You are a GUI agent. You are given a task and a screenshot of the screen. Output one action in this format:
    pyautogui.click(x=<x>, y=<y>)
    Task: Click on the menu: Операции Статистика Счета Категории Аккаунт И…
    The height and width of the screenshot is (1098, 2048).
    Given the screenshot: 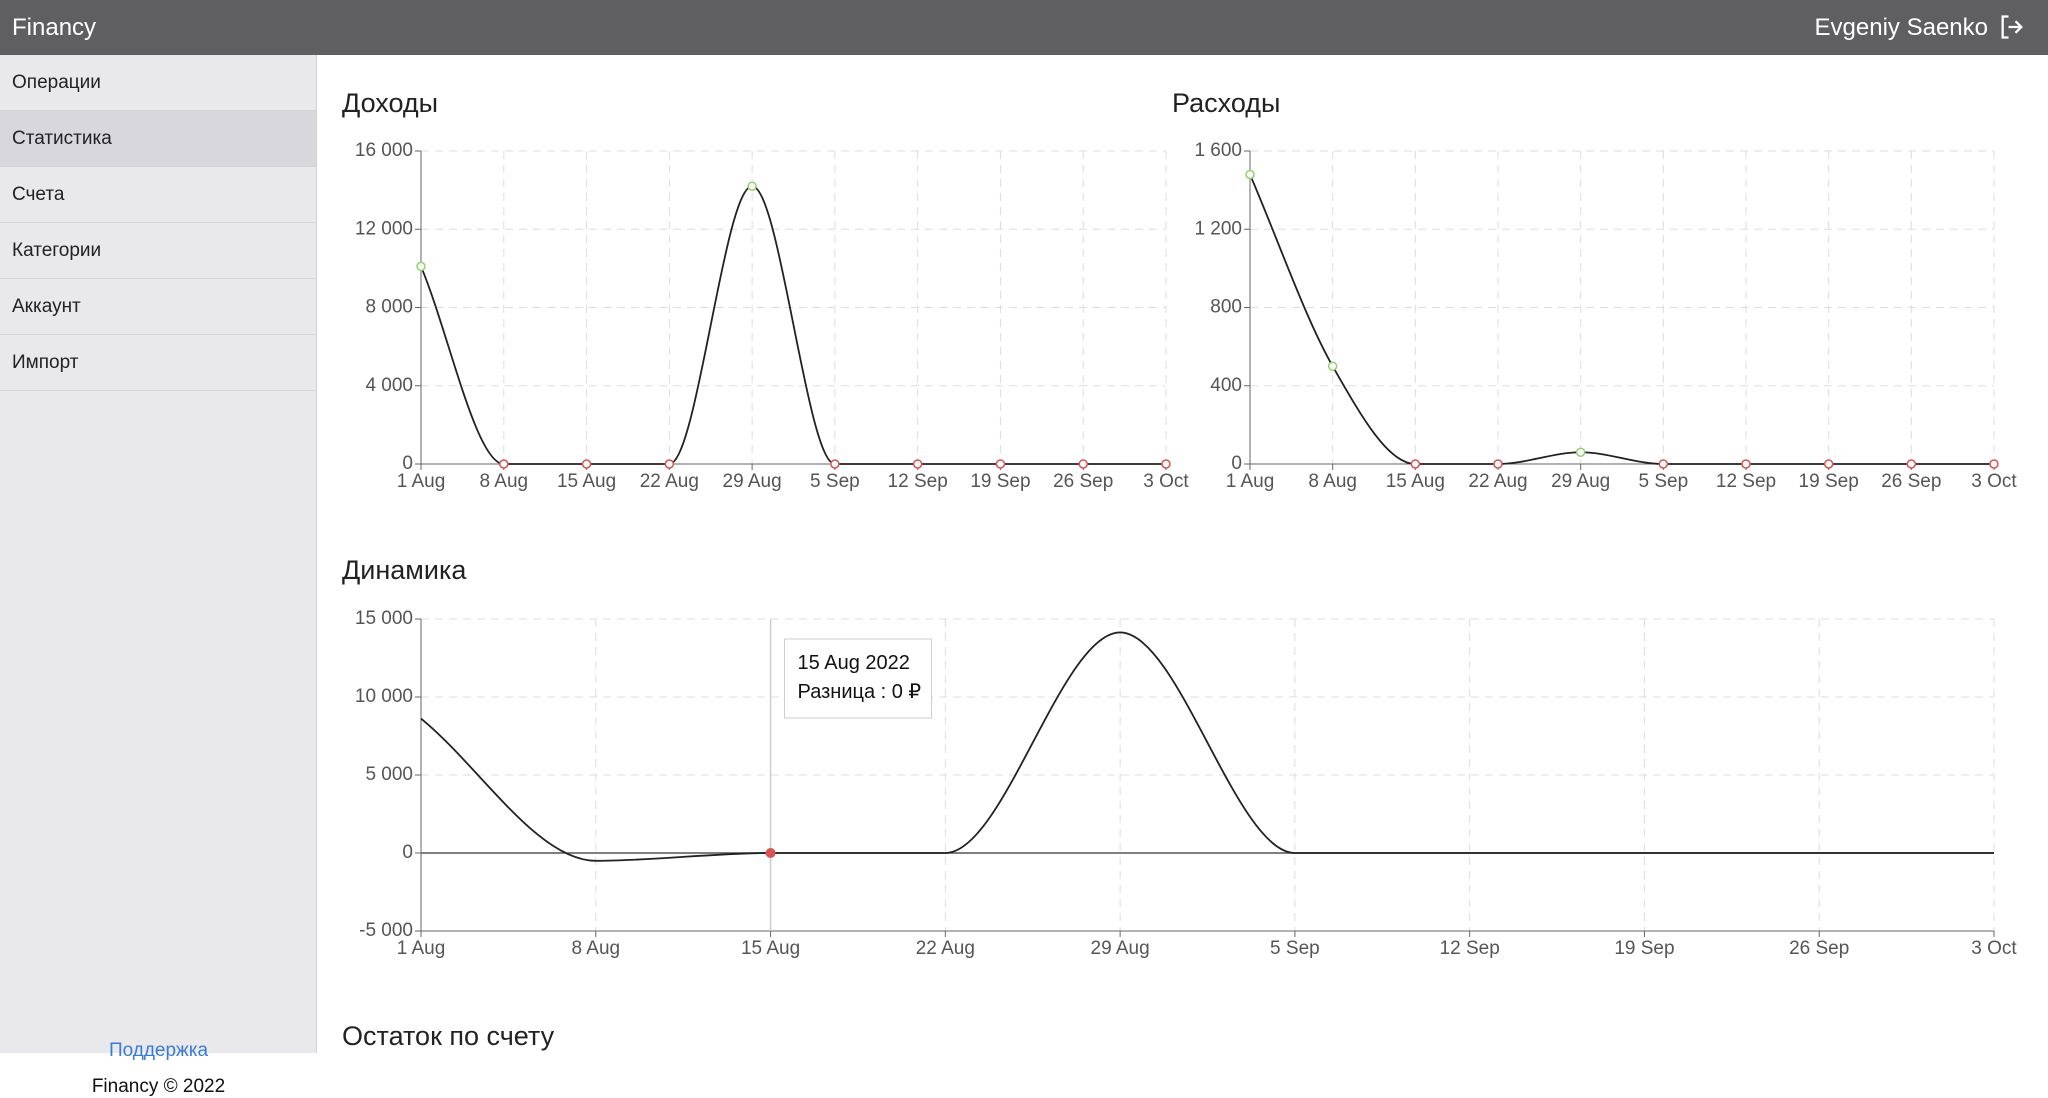 What is the action you would take?
    pyautogui.click(x=158, y=223)
    